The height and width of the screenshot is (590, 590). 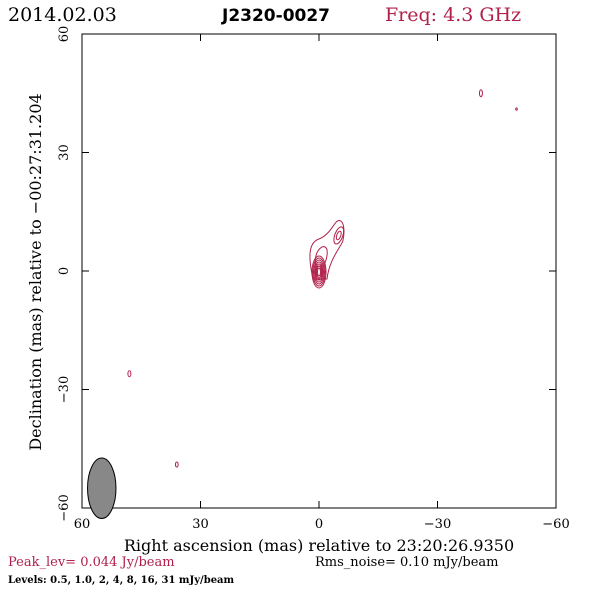 What do you see at coordinates (62, 15) in the screenshot?
I see `observation-date: 2014.02.03` at bounding box center [62, 15].